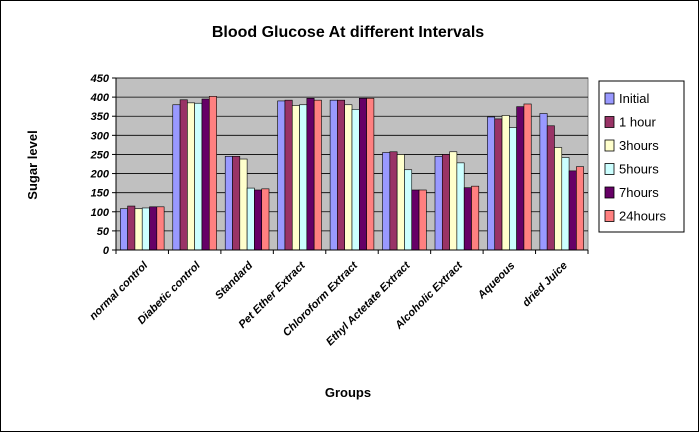 The width and height of the screenshot is (700, 433). Describe the element at coordinates (348, 32) in the screenshot. I see `chart-title: Blood Glucose At different Intervals` at that location.